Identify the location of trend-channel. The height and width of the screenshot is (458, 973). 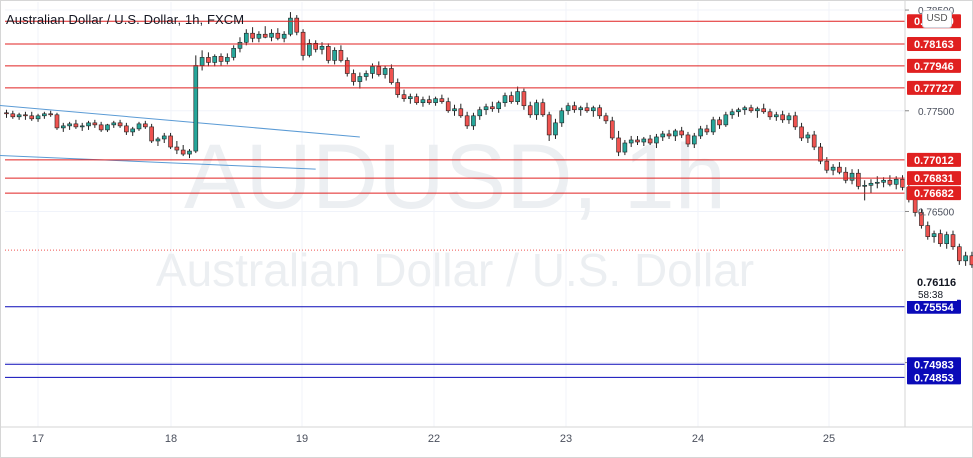
(180, 136).